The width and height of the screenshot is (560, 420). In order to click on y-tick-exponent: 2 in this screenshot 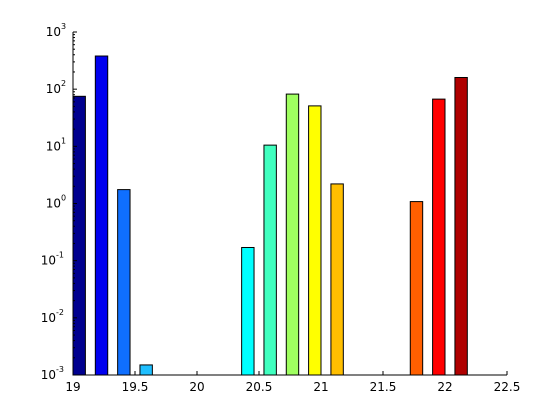, I will do `click(63, 83)`.